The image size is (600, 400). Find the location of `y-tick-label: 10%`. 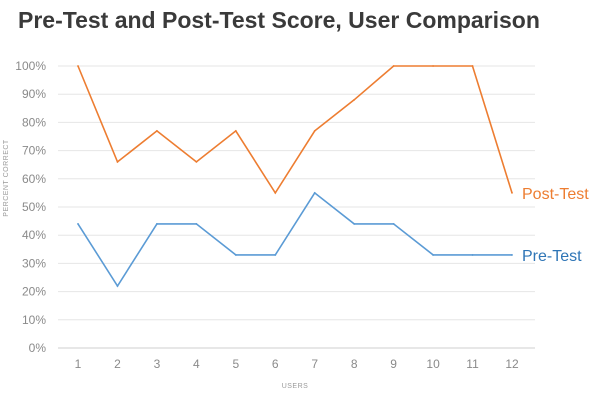

y-tick-label: 10% is located at coordinates (34, 320).